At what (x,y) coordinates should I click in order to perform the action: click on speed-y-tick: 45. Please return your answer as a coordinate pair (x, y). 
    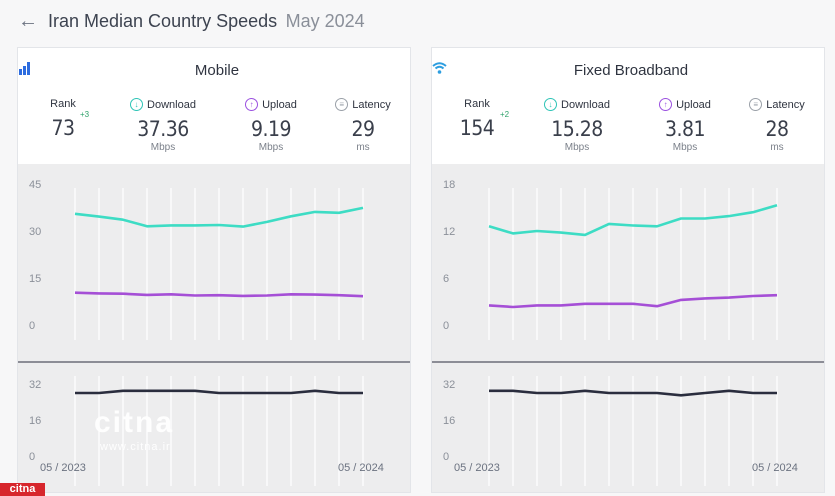
    Looking at the image, I should click on (35, 185).